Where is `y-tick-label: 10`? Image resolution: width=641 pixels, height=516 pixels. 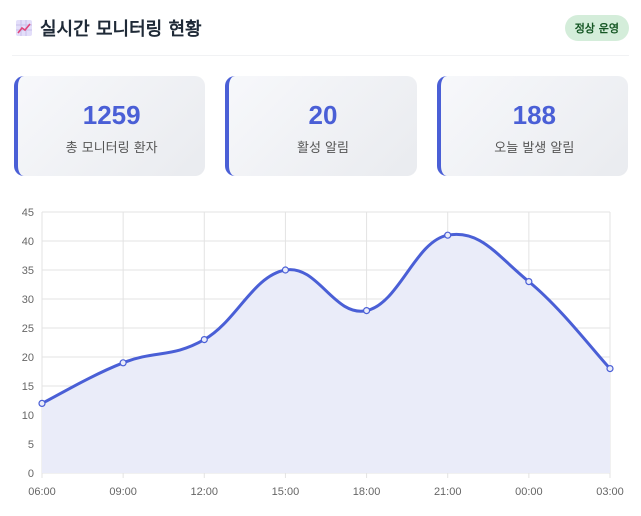
y-tick-label: 10 is located at coordinates (28, 416).